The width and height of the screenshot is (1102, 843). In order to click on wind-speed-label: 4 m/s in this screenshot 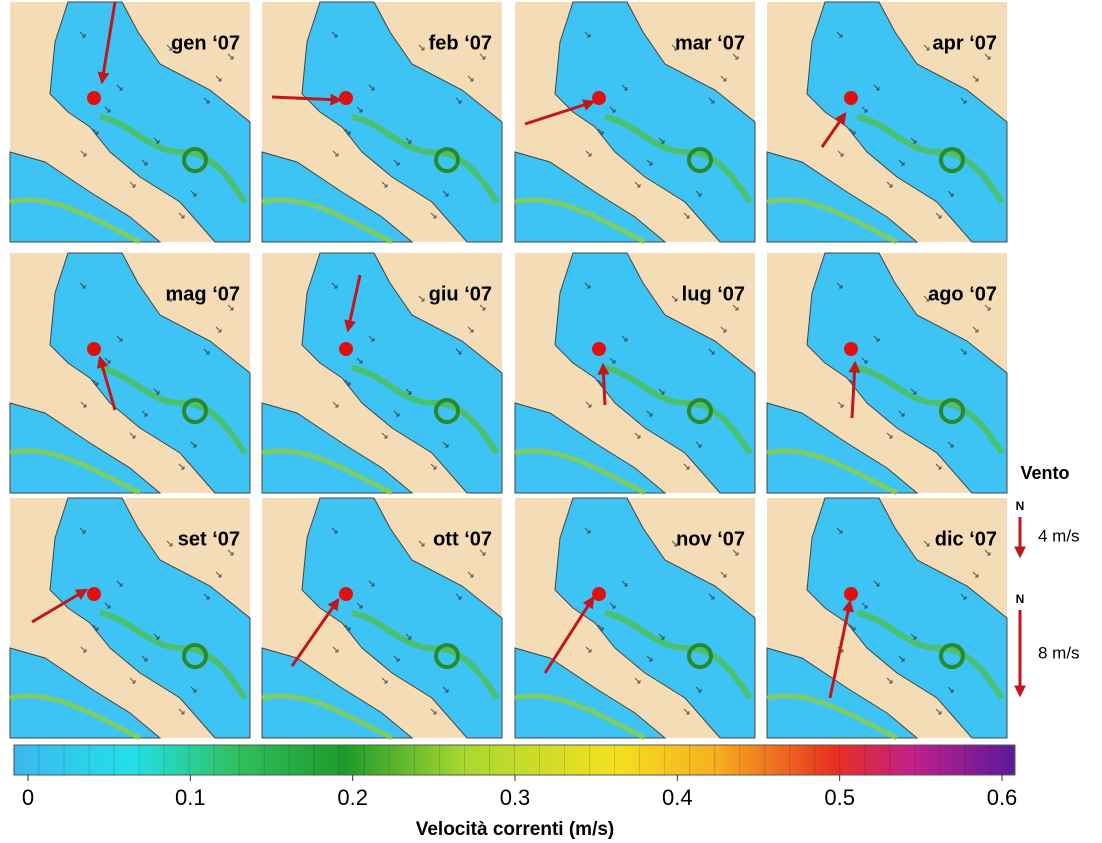, I will do `click(1059, 535)`.